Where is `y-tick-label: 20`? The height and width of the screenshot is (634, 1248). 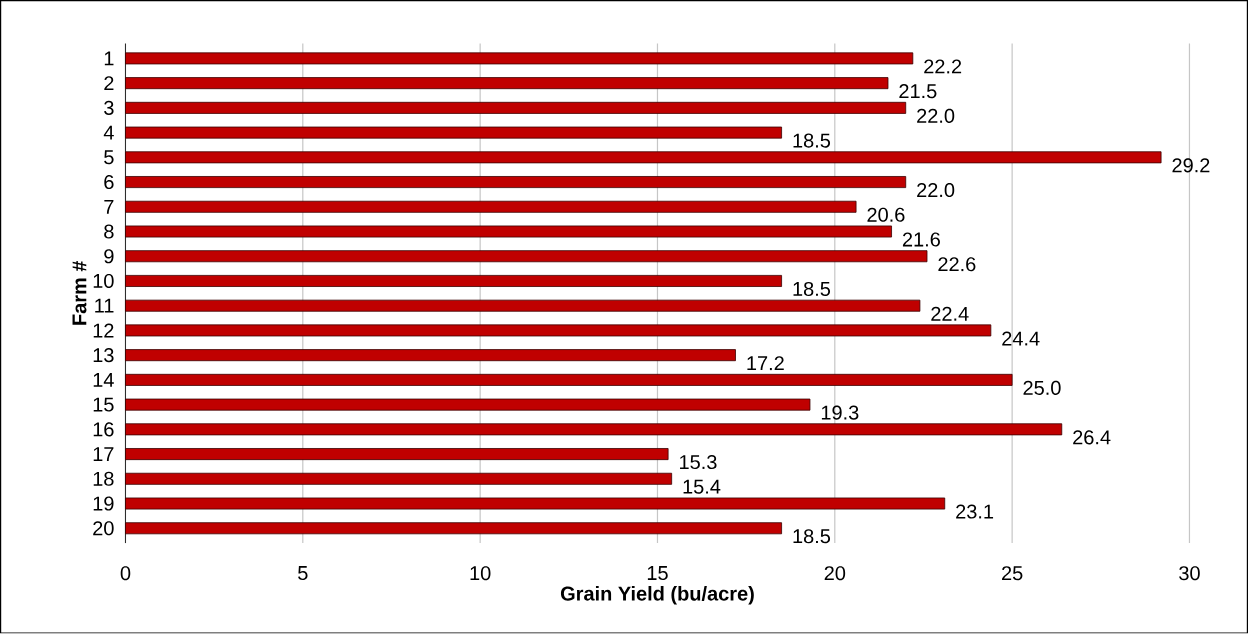
y-tick-label: 20 is located at coordinates (103, 528).